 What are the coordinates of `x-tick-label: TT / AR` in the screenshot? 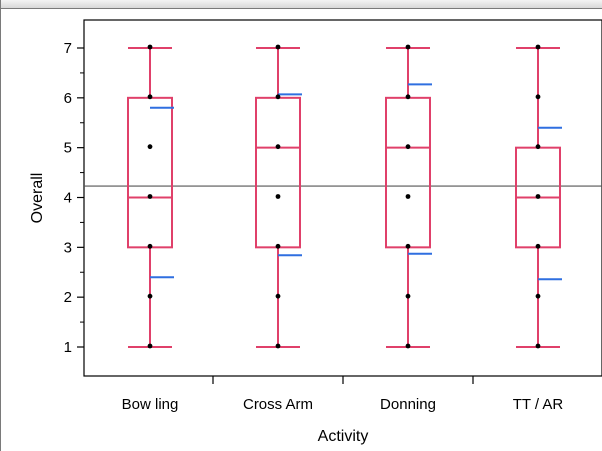 It's located at (538, 404).